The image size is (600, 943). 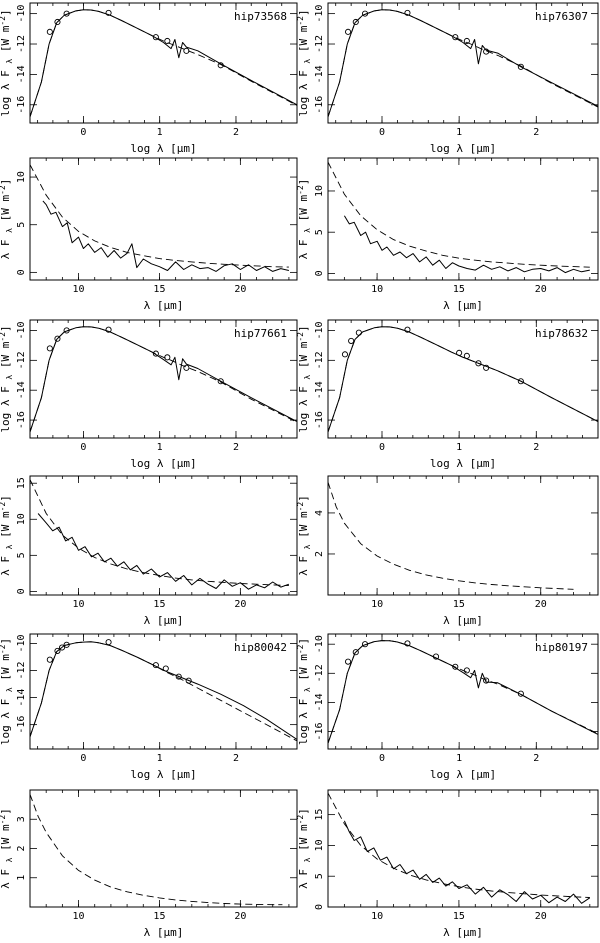 I want to click on panel-12: 10 15 20 0 5 10 15 λ [μm] λ F λ [W m-2], so click(x=447, y=864).